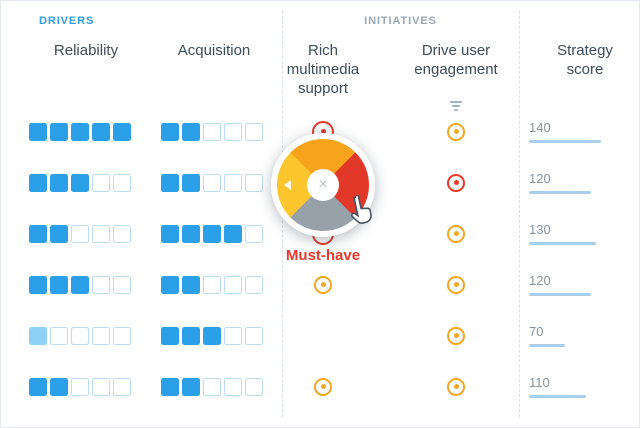 This screenshot has height=428, width=640. I want to click on wheel-selection-label: Must-have, so click(323, 255).